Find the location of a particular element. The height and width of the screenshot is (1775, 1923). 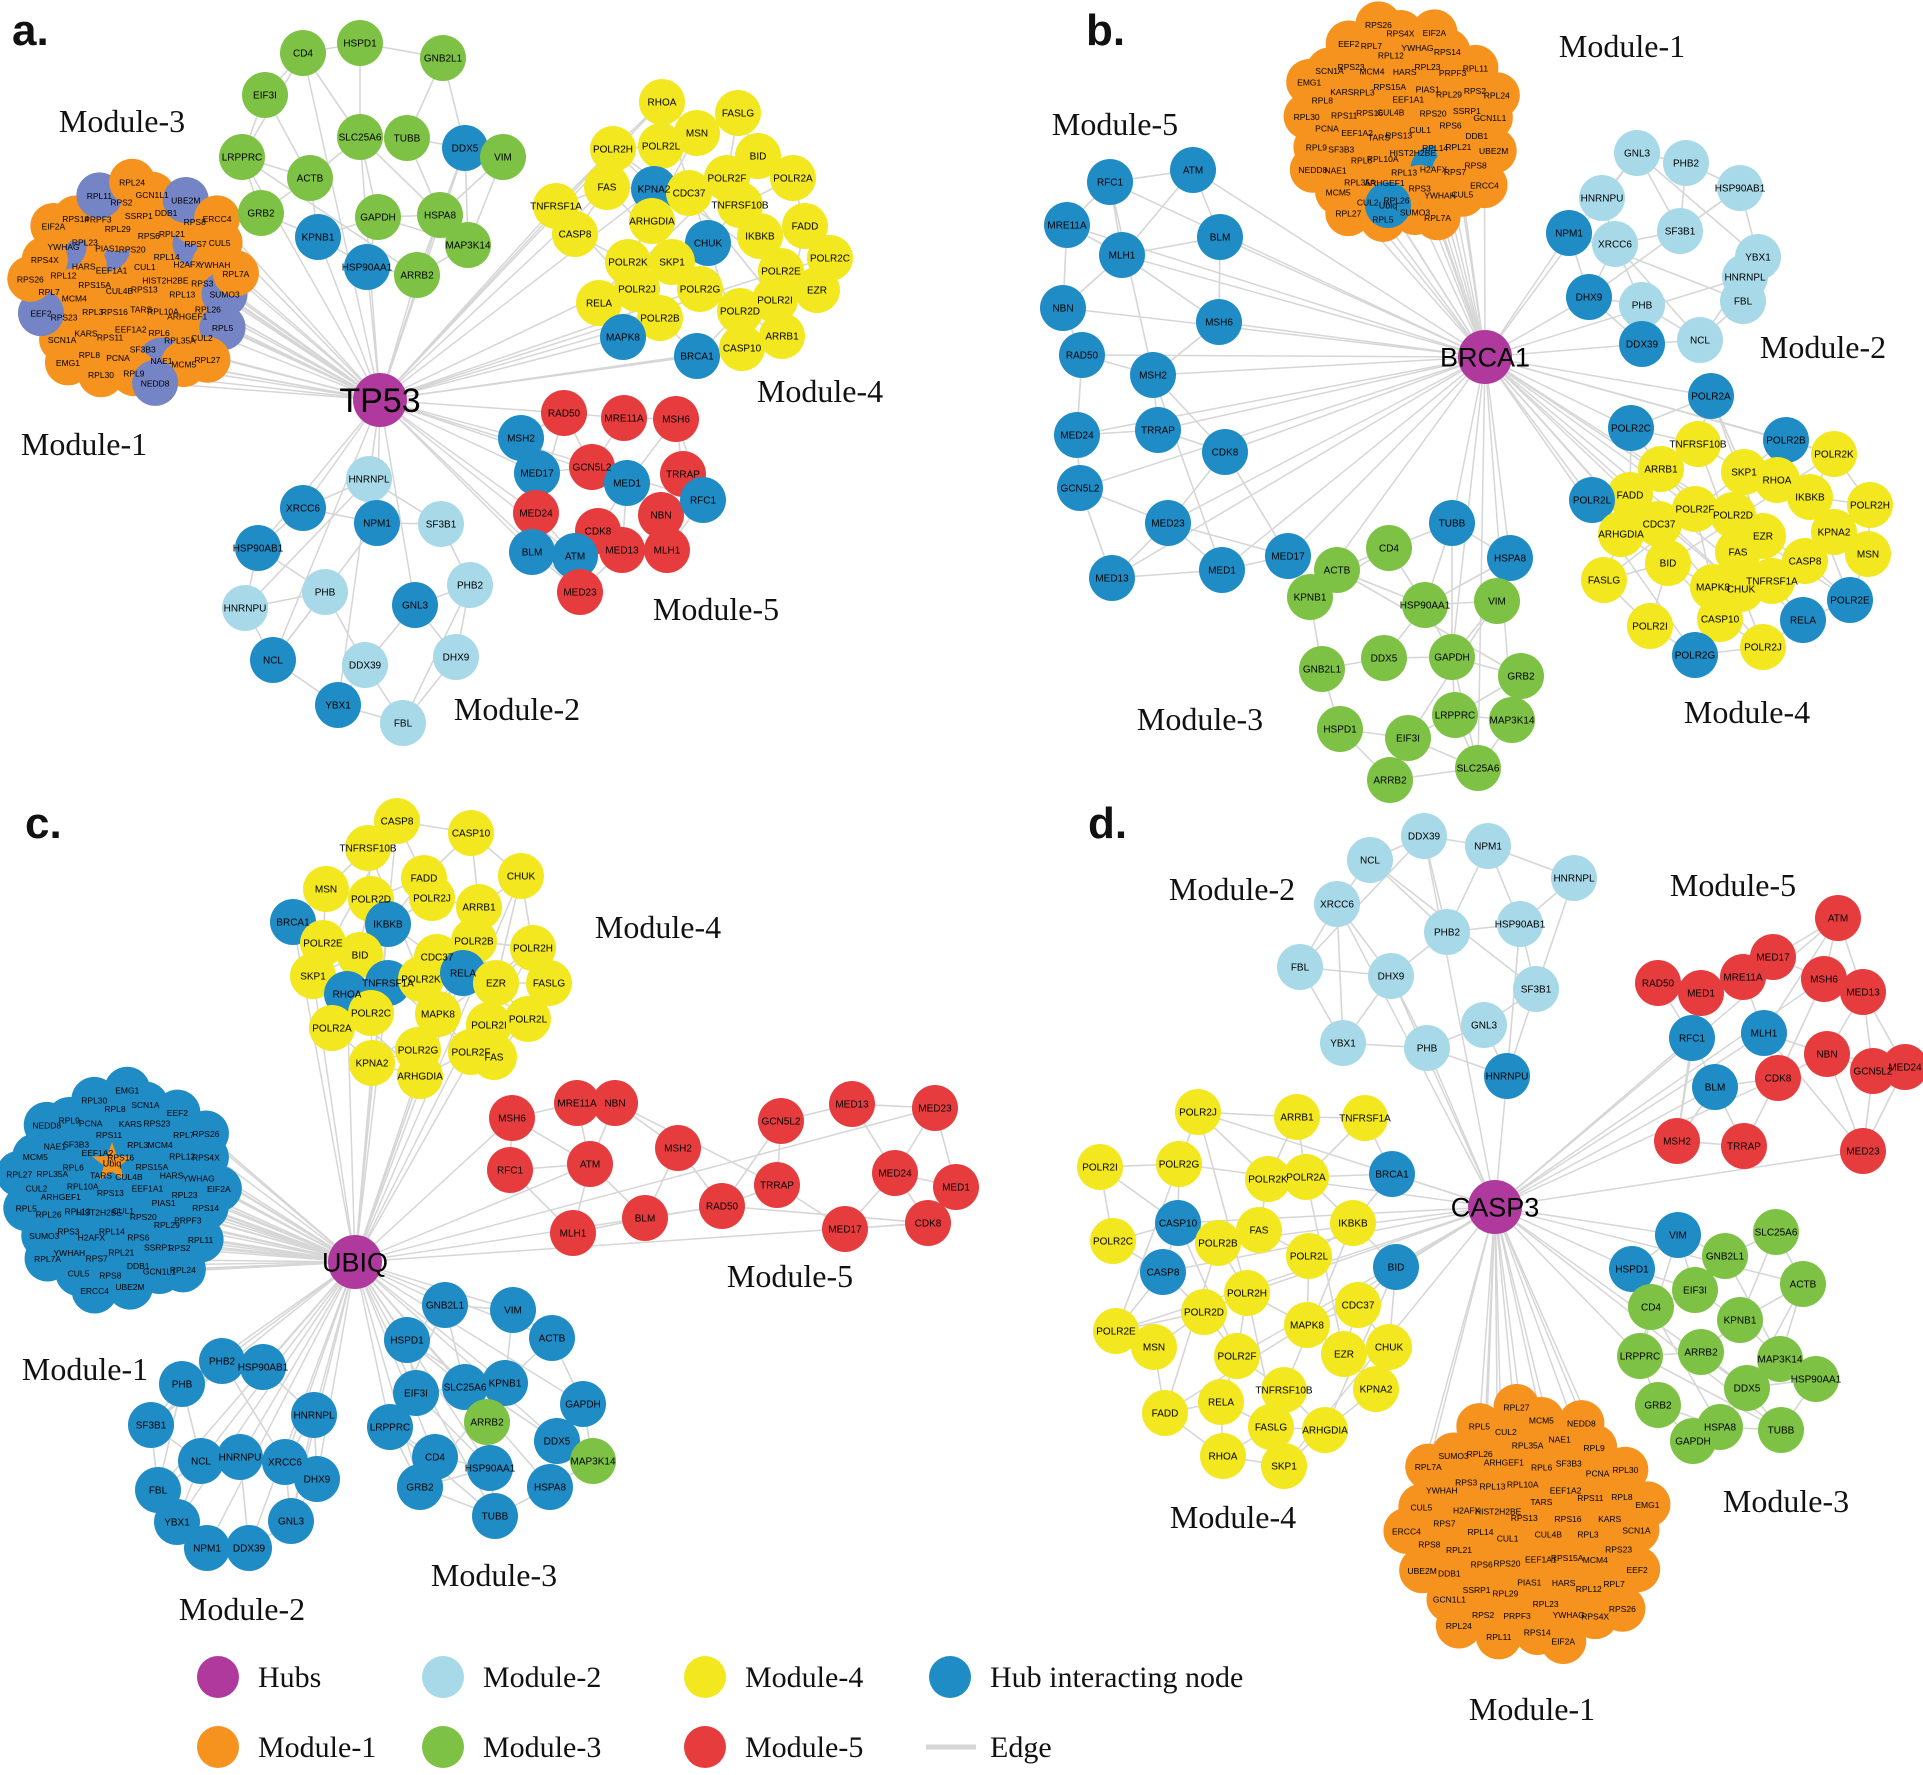

node-polr2a is located at coordinates (332, 1028).